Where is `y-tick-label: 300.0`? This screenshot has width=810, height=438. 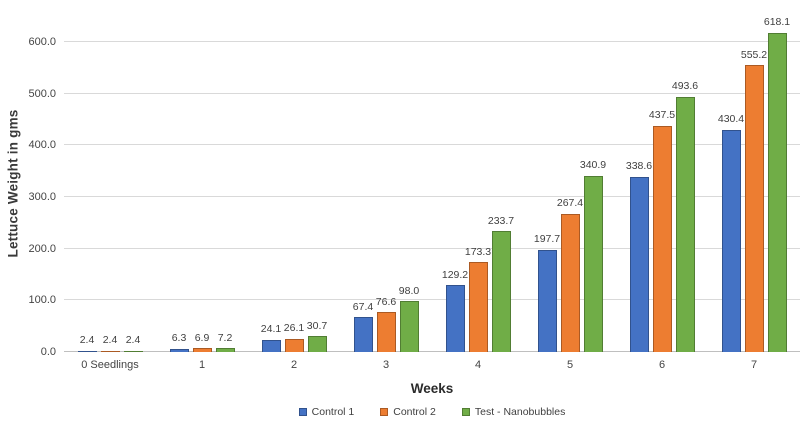 y-tick-label: 300.0 is located at coordinates (42, 196).